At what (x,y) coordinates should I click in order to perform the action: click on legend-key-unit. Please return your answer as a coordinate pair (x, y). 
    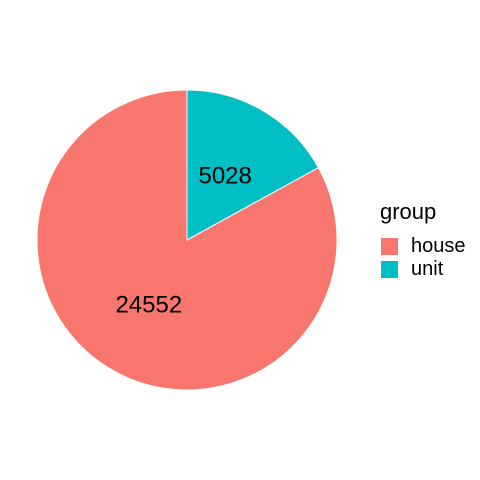
    Looking at the image, I should click on (389, 269).